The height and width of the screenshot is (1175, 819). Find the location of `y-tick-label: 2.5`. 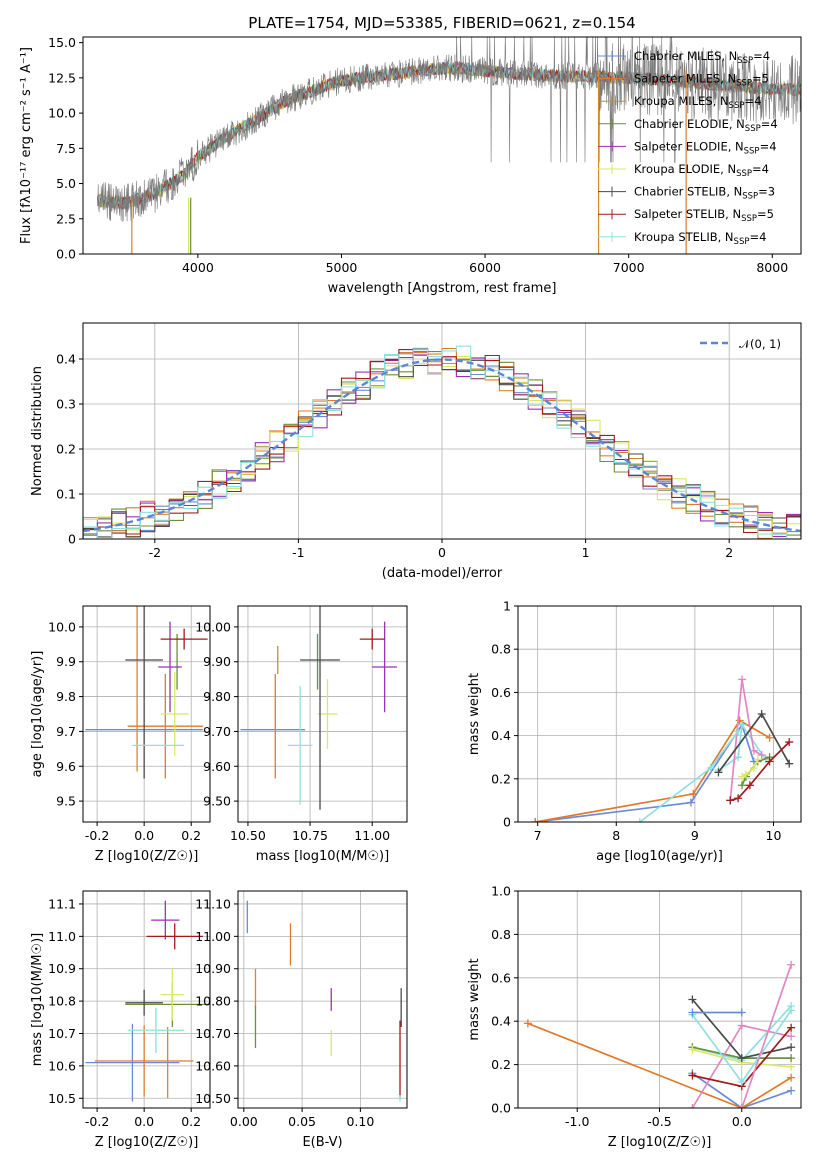

y-tick-label: 2.5 is located at coordinates (66, 218).